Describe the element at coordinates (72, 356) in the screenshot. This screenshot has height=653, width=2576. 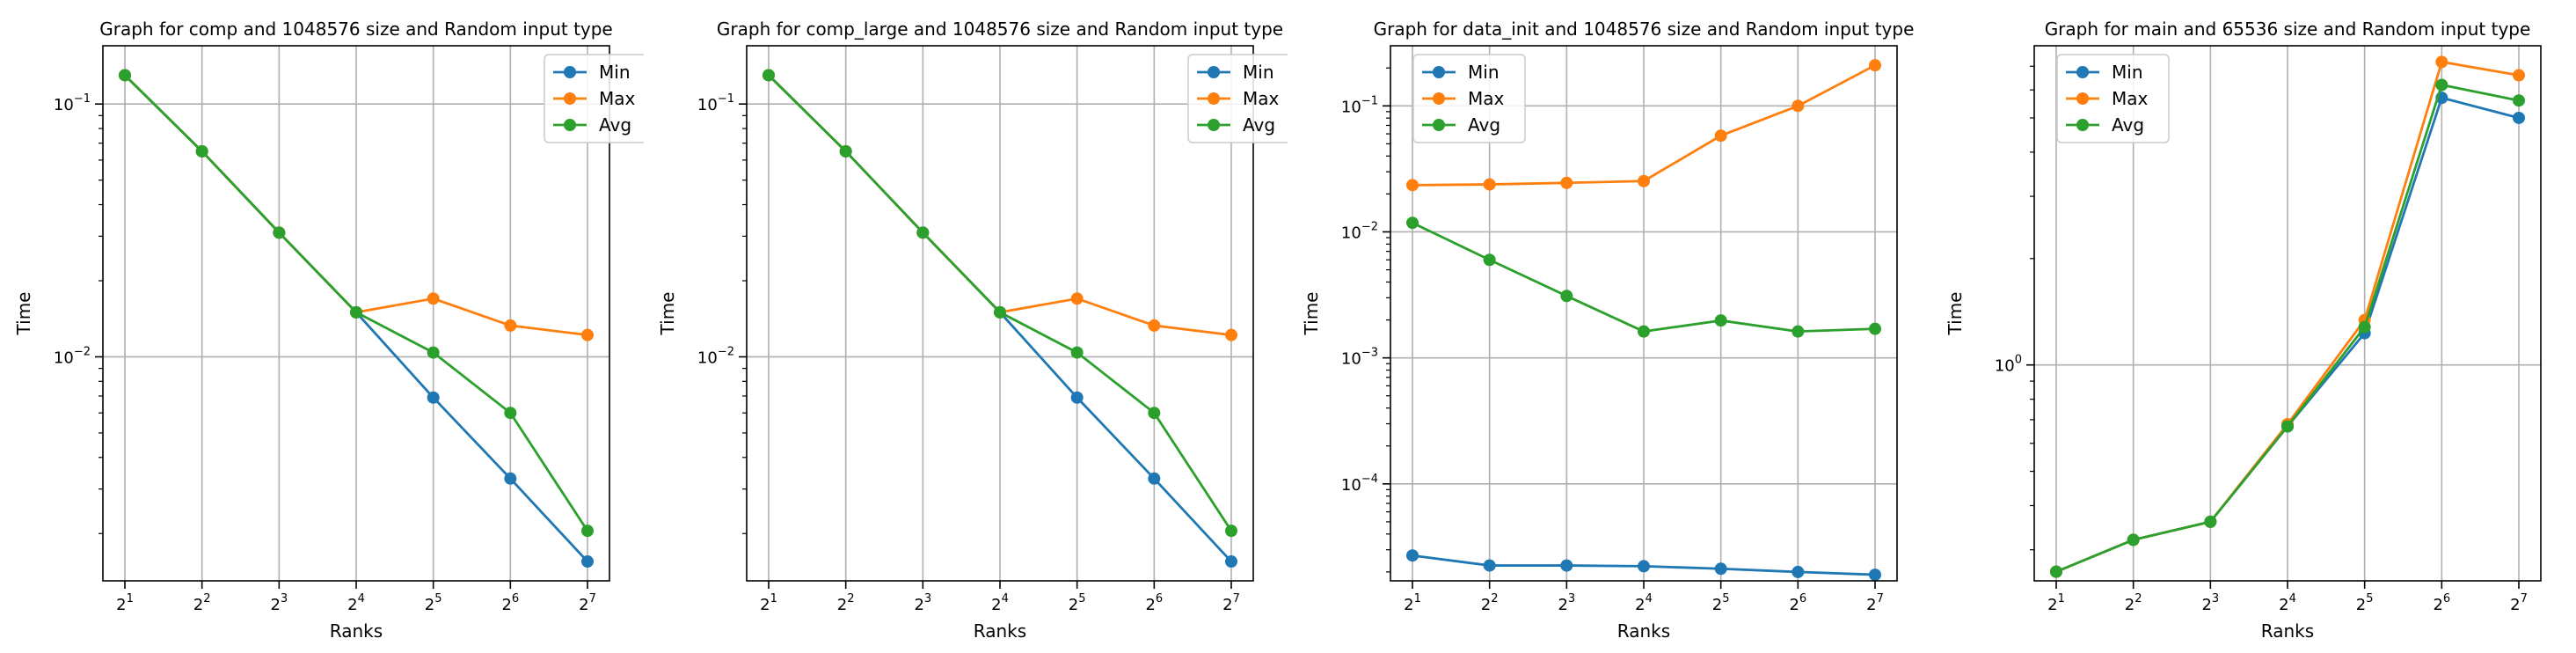
I see `y-tick-label: 10−2` at that location.